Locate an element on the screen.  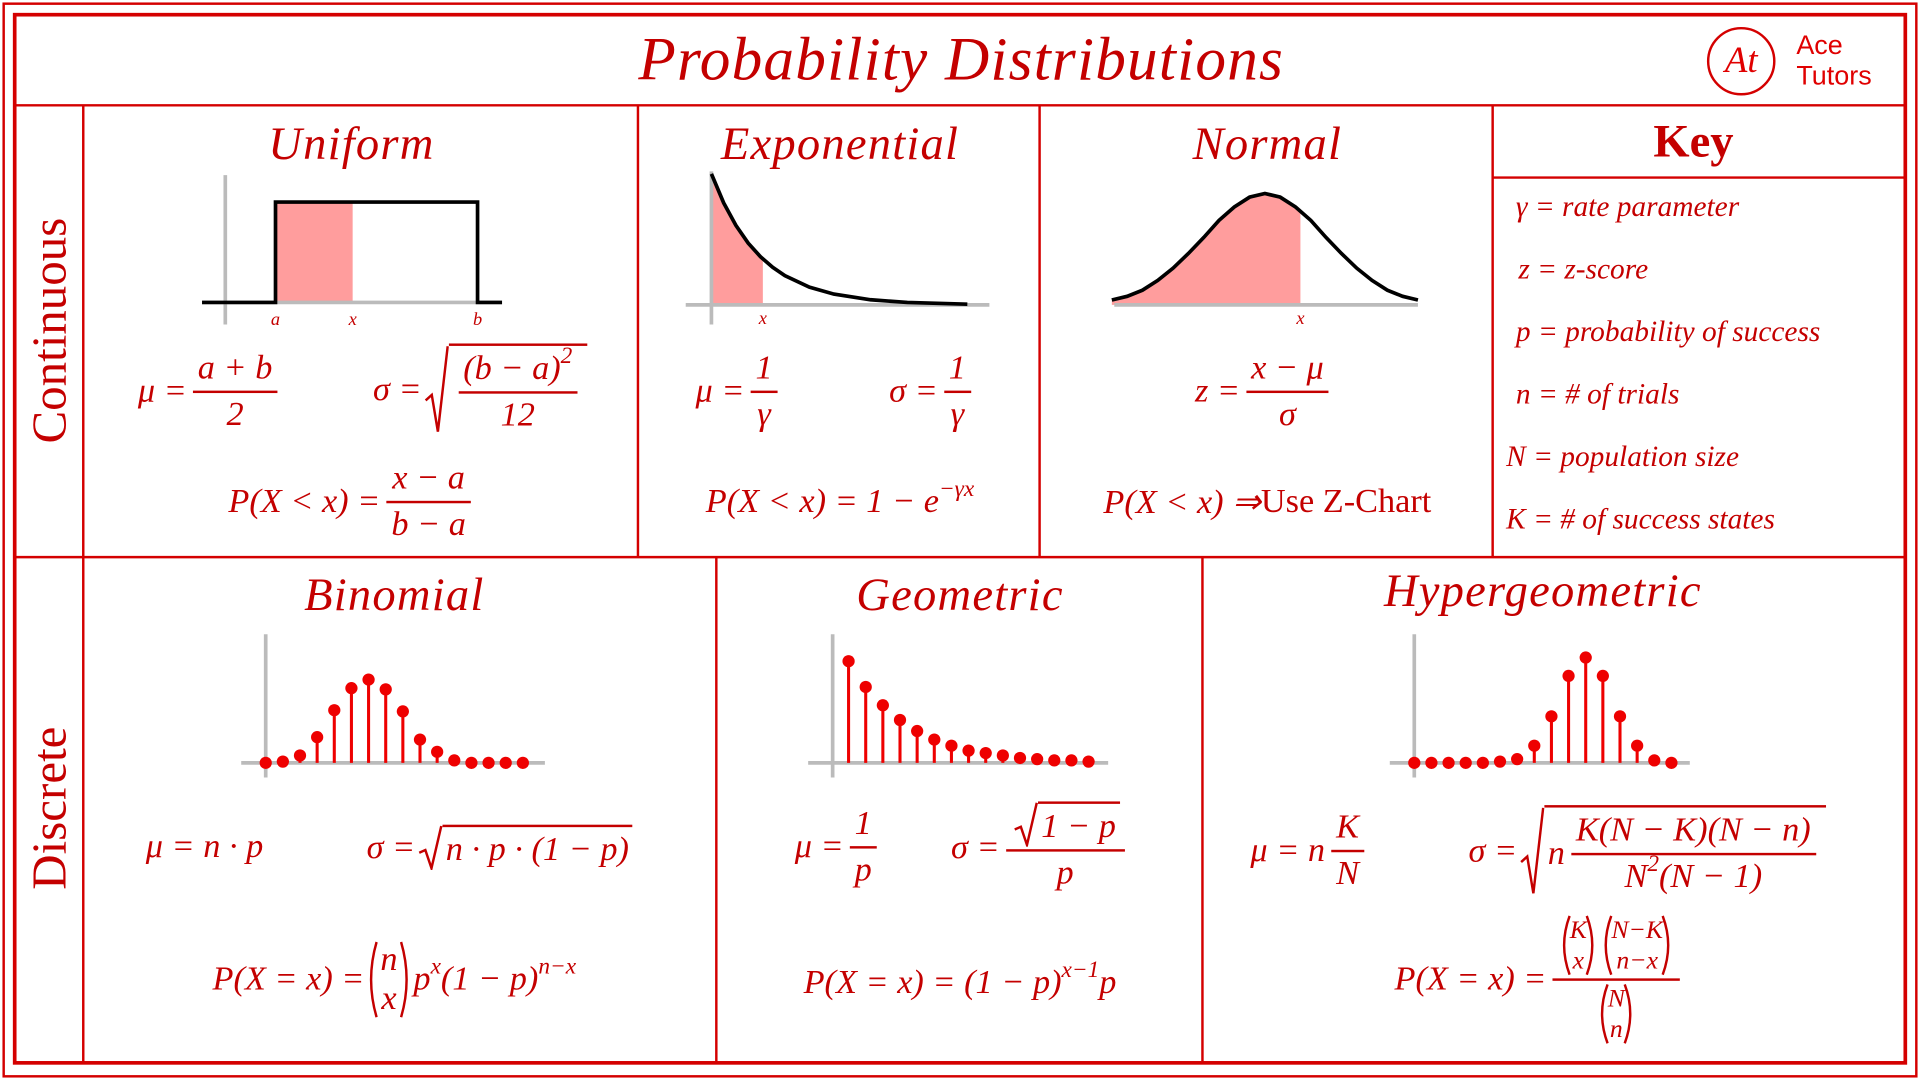
math-text: P(X = x) = is located at coordinates (288, 979).